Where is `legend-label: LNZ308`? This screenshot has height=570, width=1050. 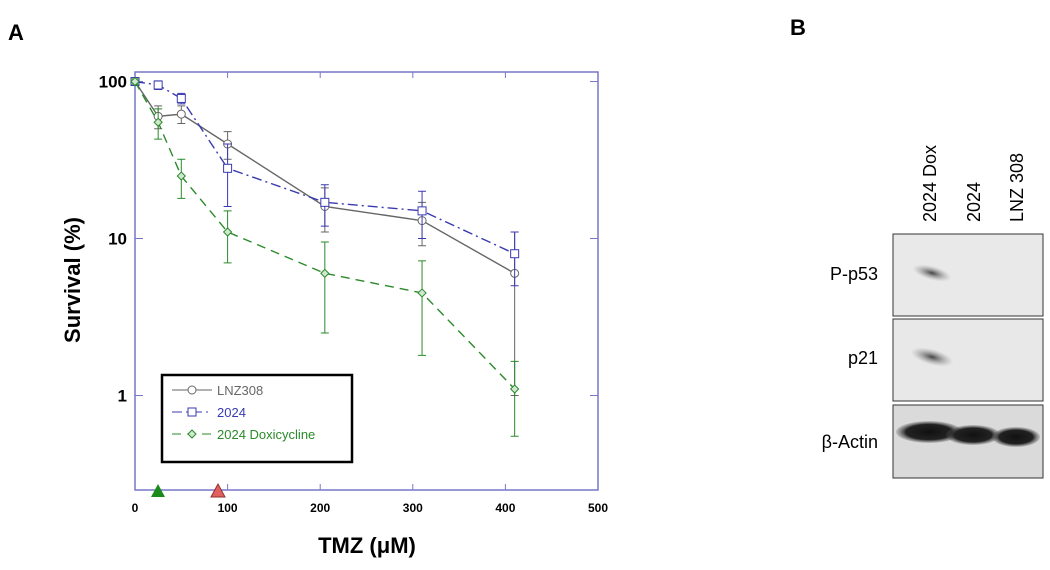
legend-label: LNZ308 is located at coordinates (240, 390).